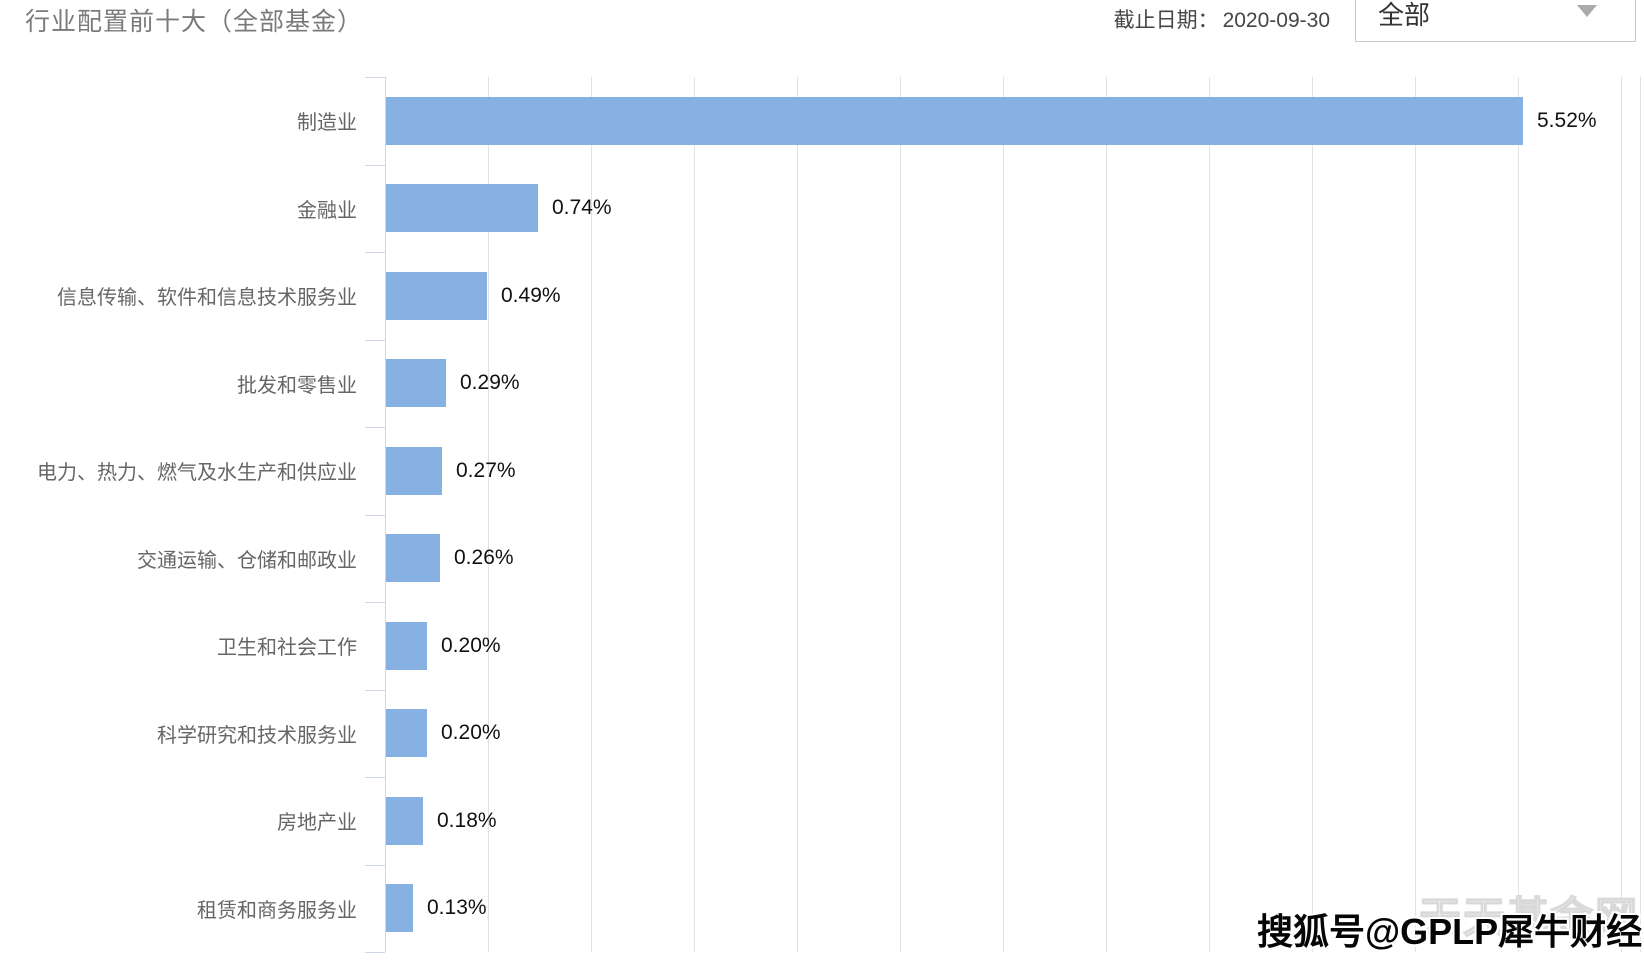 The width and height of the screenshot is (1644, 964). What do you see at coordinates (1404, 15) in the screenshot?
I see `fund-scope-selected-value: 全部` at bounding box center [1404, 15].